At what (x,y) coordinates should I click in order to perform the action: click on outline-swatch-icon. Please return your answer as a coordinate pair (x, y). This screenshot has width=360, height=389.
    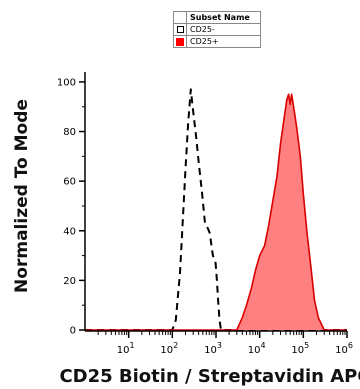
    Looking at the image, I should click on (180, 29).